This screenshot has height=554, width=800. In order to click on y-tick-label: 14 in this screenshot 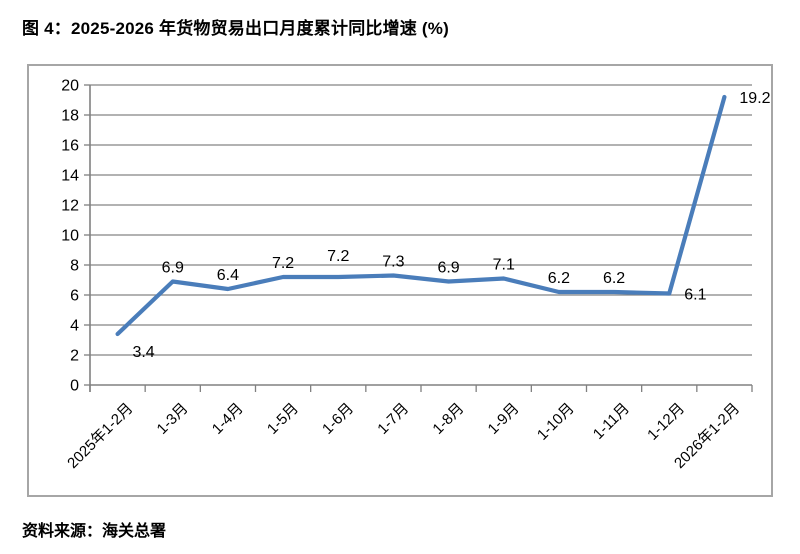, I will do `click(70, 176)`.